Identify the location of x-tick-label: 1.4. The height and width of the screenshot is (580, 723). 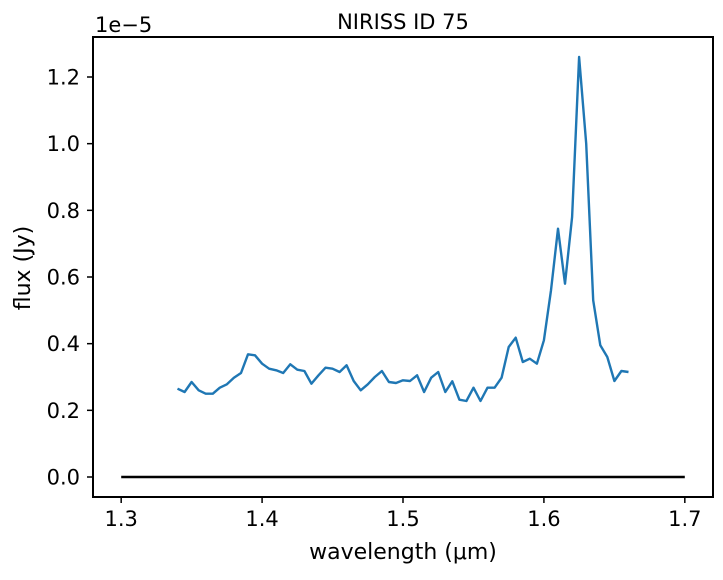
(261, 519).